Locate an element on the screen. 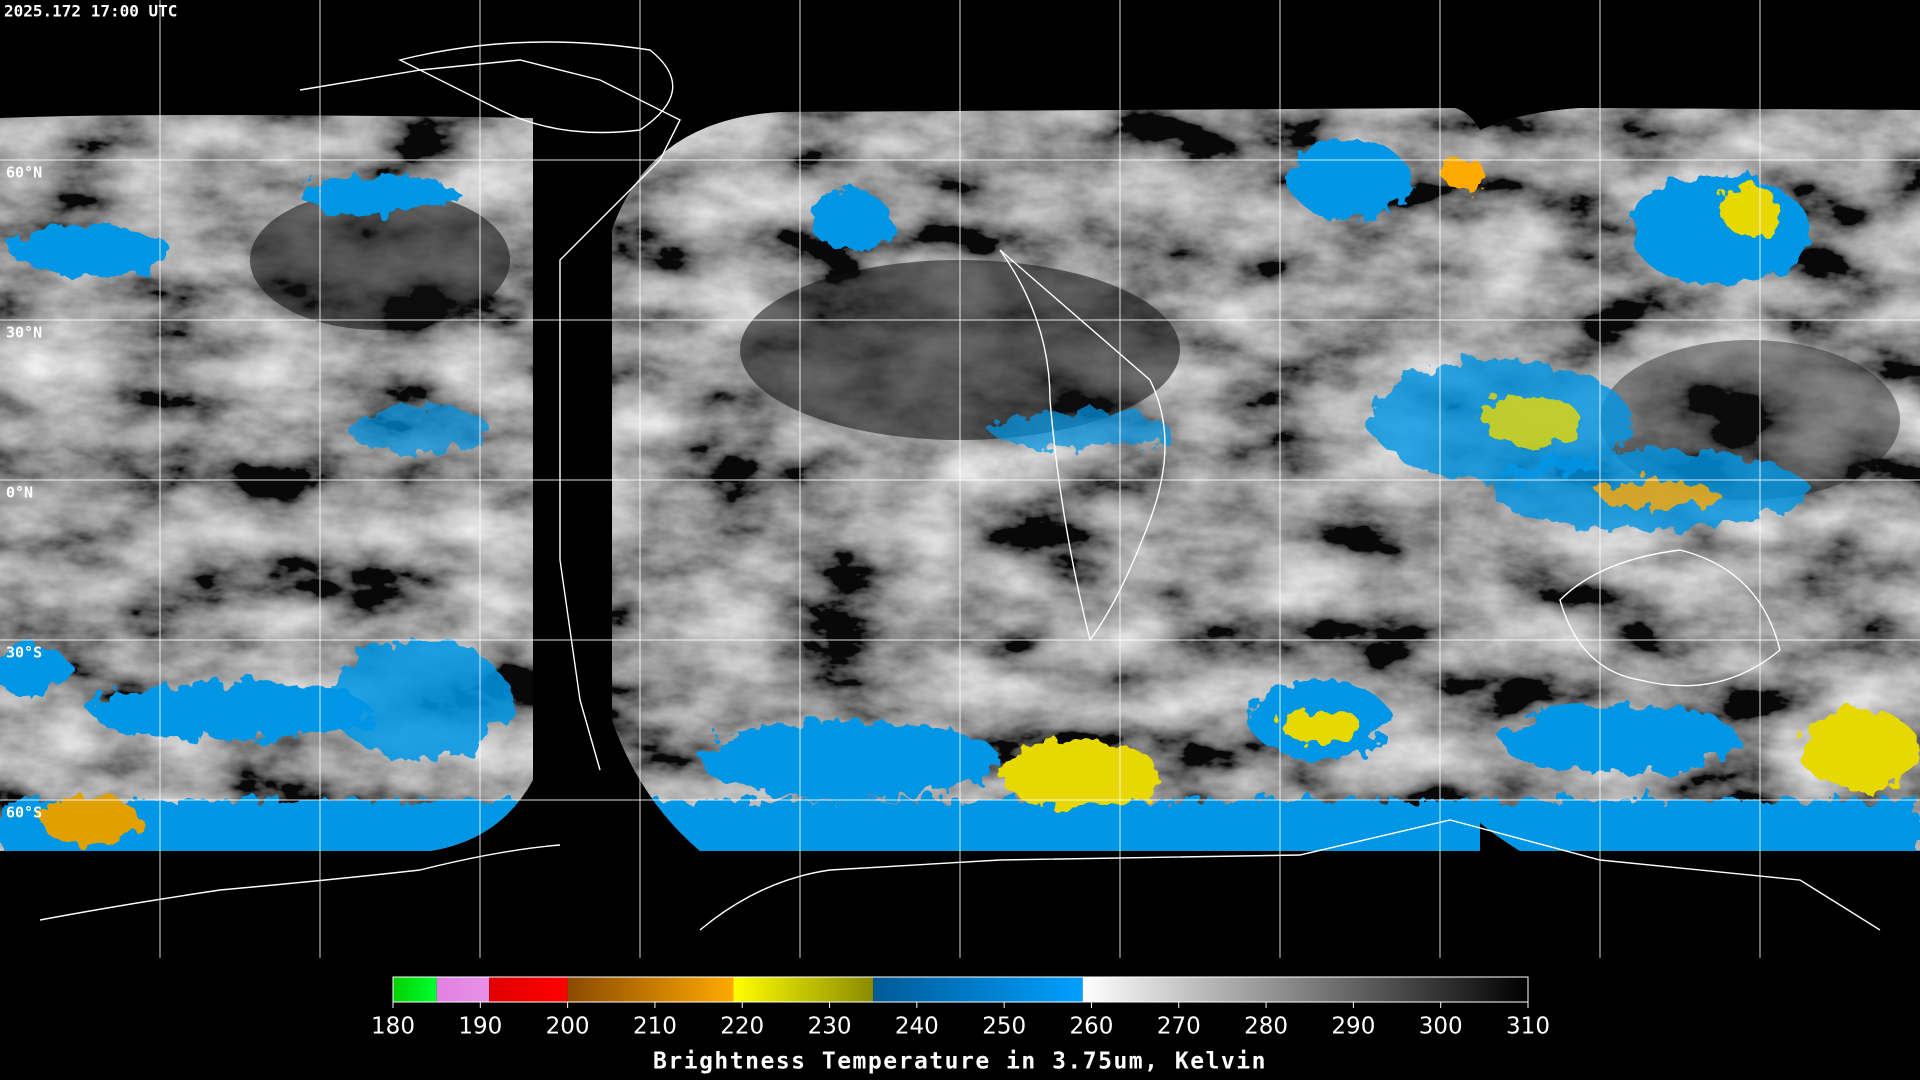 This screenshot has height=1080, width=1920. colorbar-tick-label: 280 is located at coordinates (1266, 1027).